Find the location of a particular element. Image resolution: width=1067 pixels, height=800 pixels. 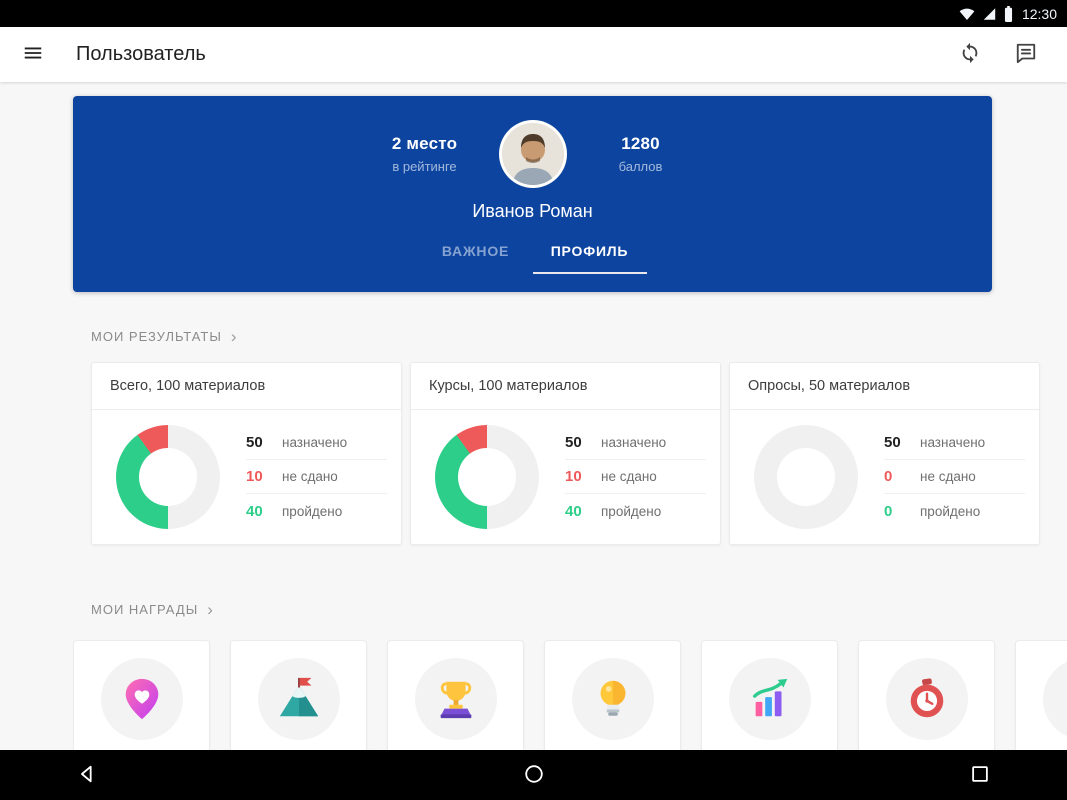

growth-chart-icon is located at coordinates (769, 699).